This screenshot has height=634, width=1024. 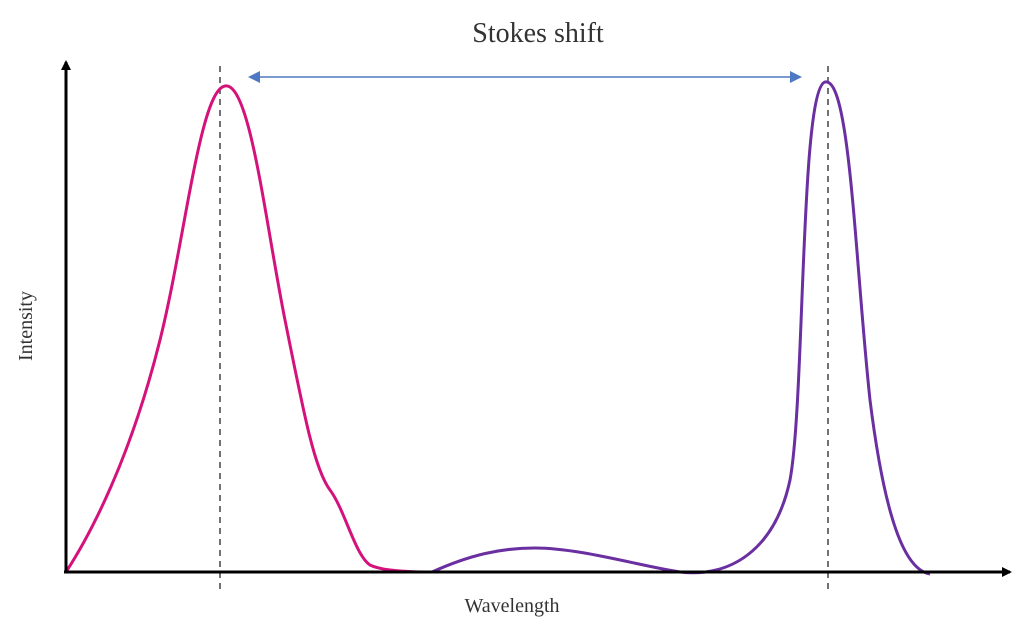 What do you see at coordinates (26, 326) in the screenshot?
I see `y-axis-label: Intensity` at bounding box center [26, 326].